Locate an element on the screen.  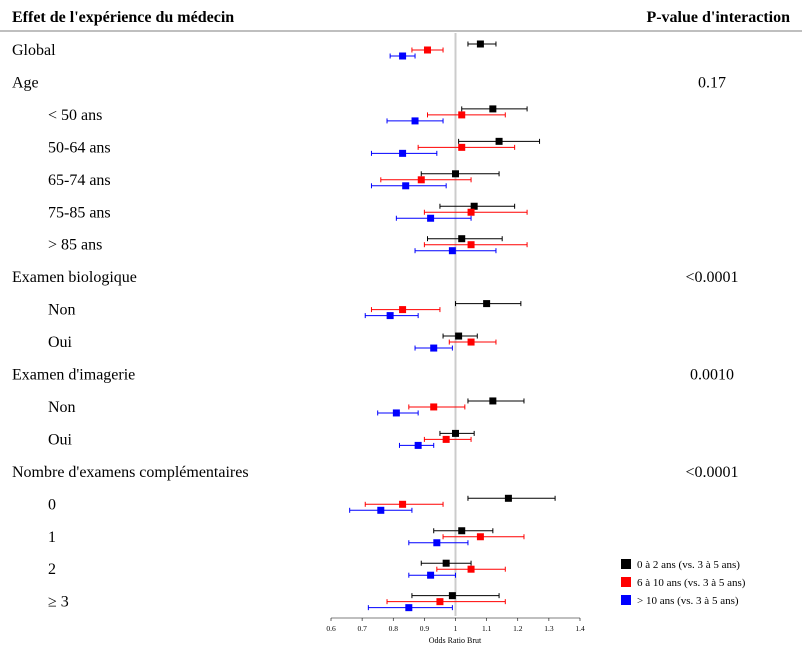
row-label: 2 is located at coordinates (52, 569).